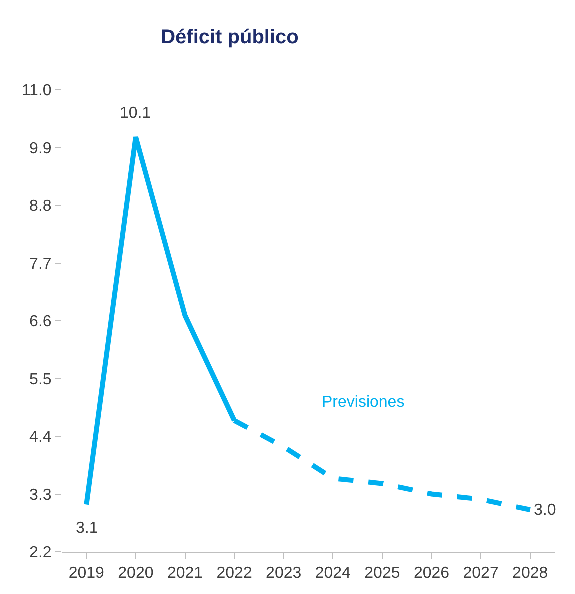  I want to click on chart-title: Déficit público, so click(230, 37).